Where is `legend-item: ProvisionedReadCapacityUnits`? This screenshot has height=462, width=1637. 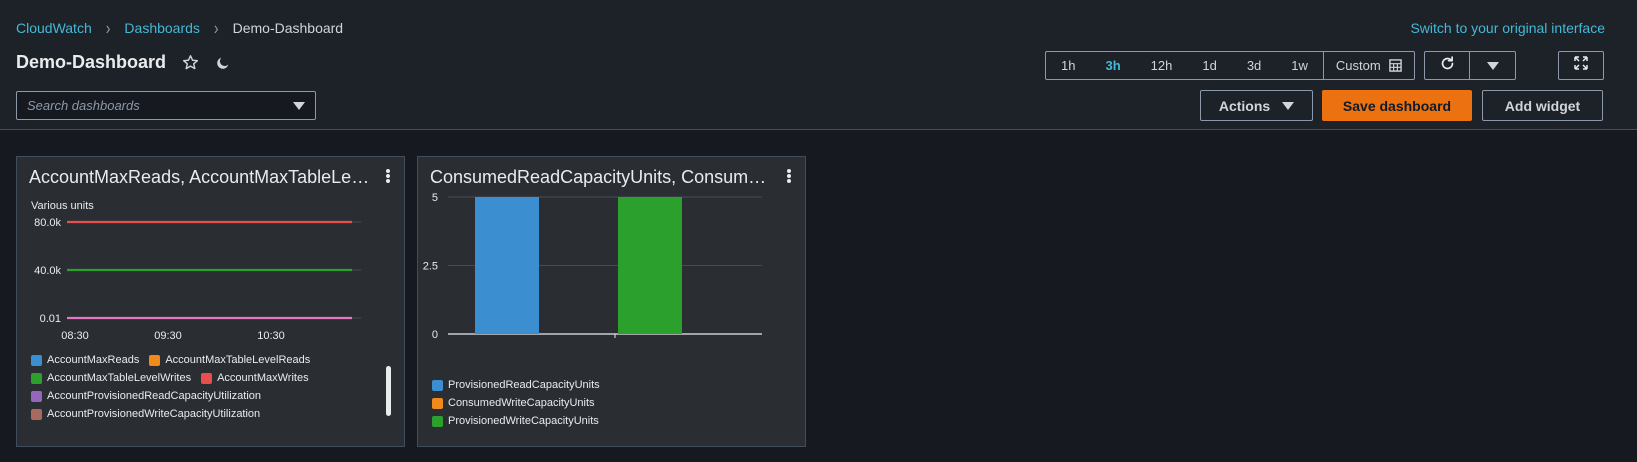 legend-item: ProvisionedReadCapacityUnits is located at coordinates (516, 385).